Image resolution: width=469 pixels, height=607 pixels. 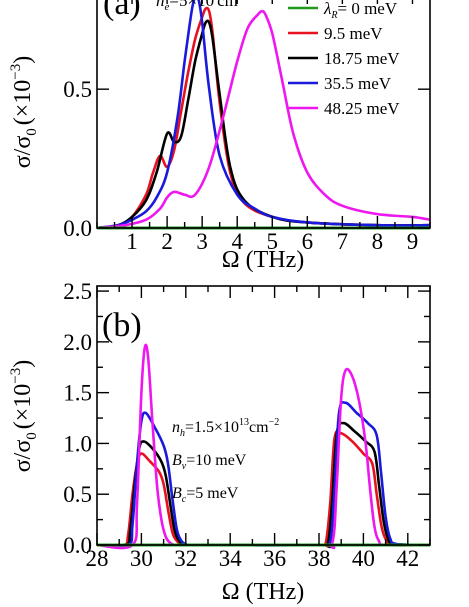 I want to click on annotation-bv-sub: v, so click(x=184, y=466).